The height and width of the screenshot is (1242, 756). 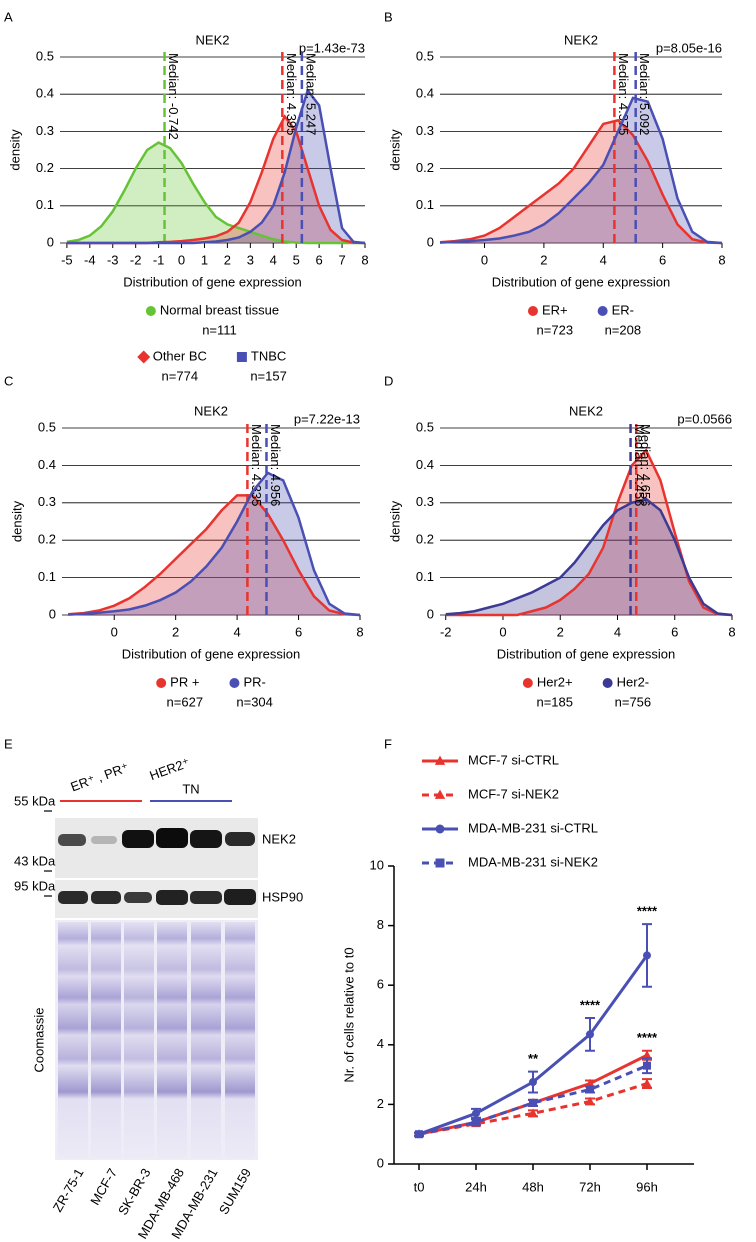 I want to click on significance: **, so click(x=533, y=1058).